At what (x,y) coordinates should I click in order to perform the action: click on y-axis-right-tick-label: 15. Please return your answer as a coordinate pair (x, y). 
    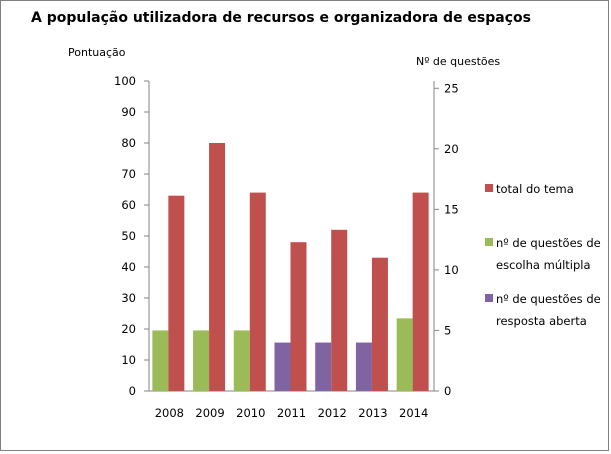
    Looking at the image, I should click on (451, 209).